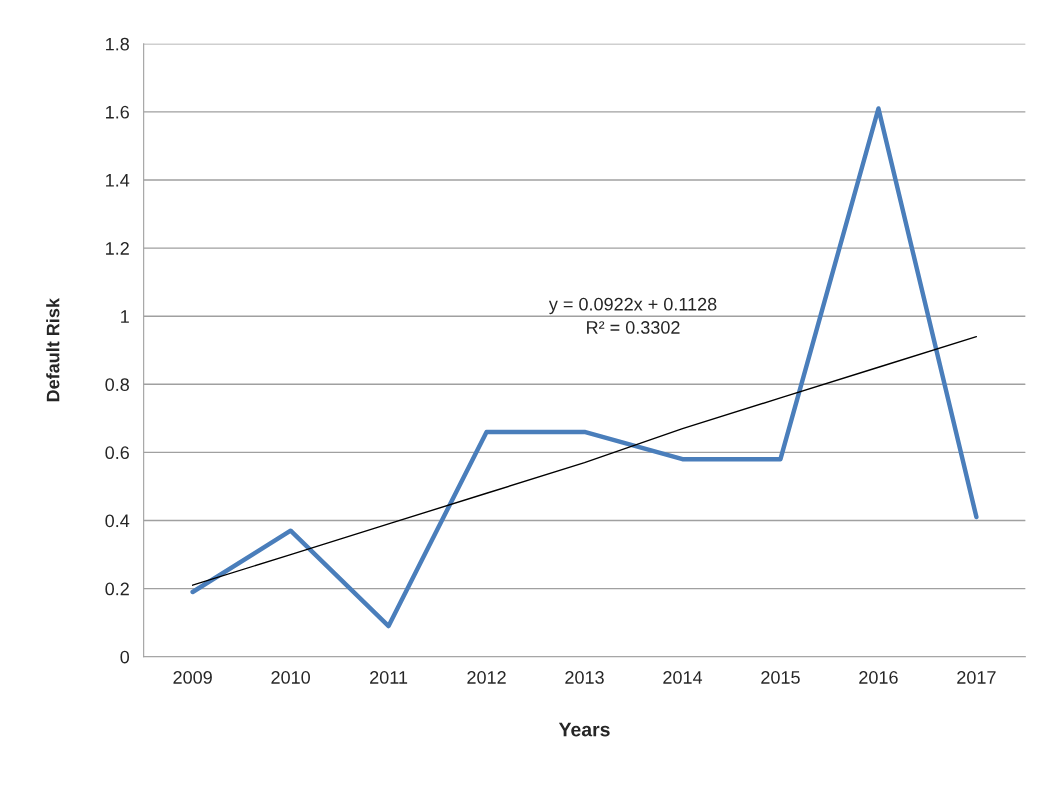 The height and width of the screenshot is (796, 1041). I want to click on x-axis-title: Years, so click(584, 729).